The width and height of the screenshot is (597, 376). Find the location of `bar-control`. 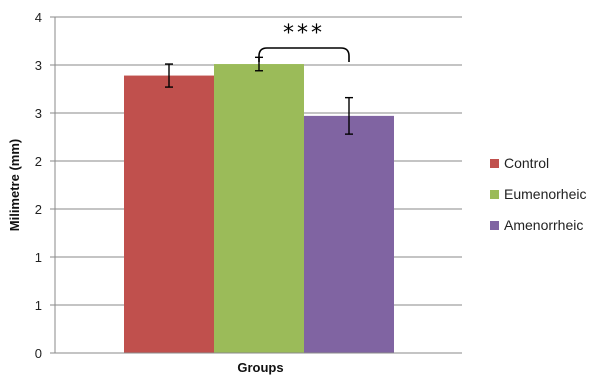

bar-control is located at coordinates (169, 214).